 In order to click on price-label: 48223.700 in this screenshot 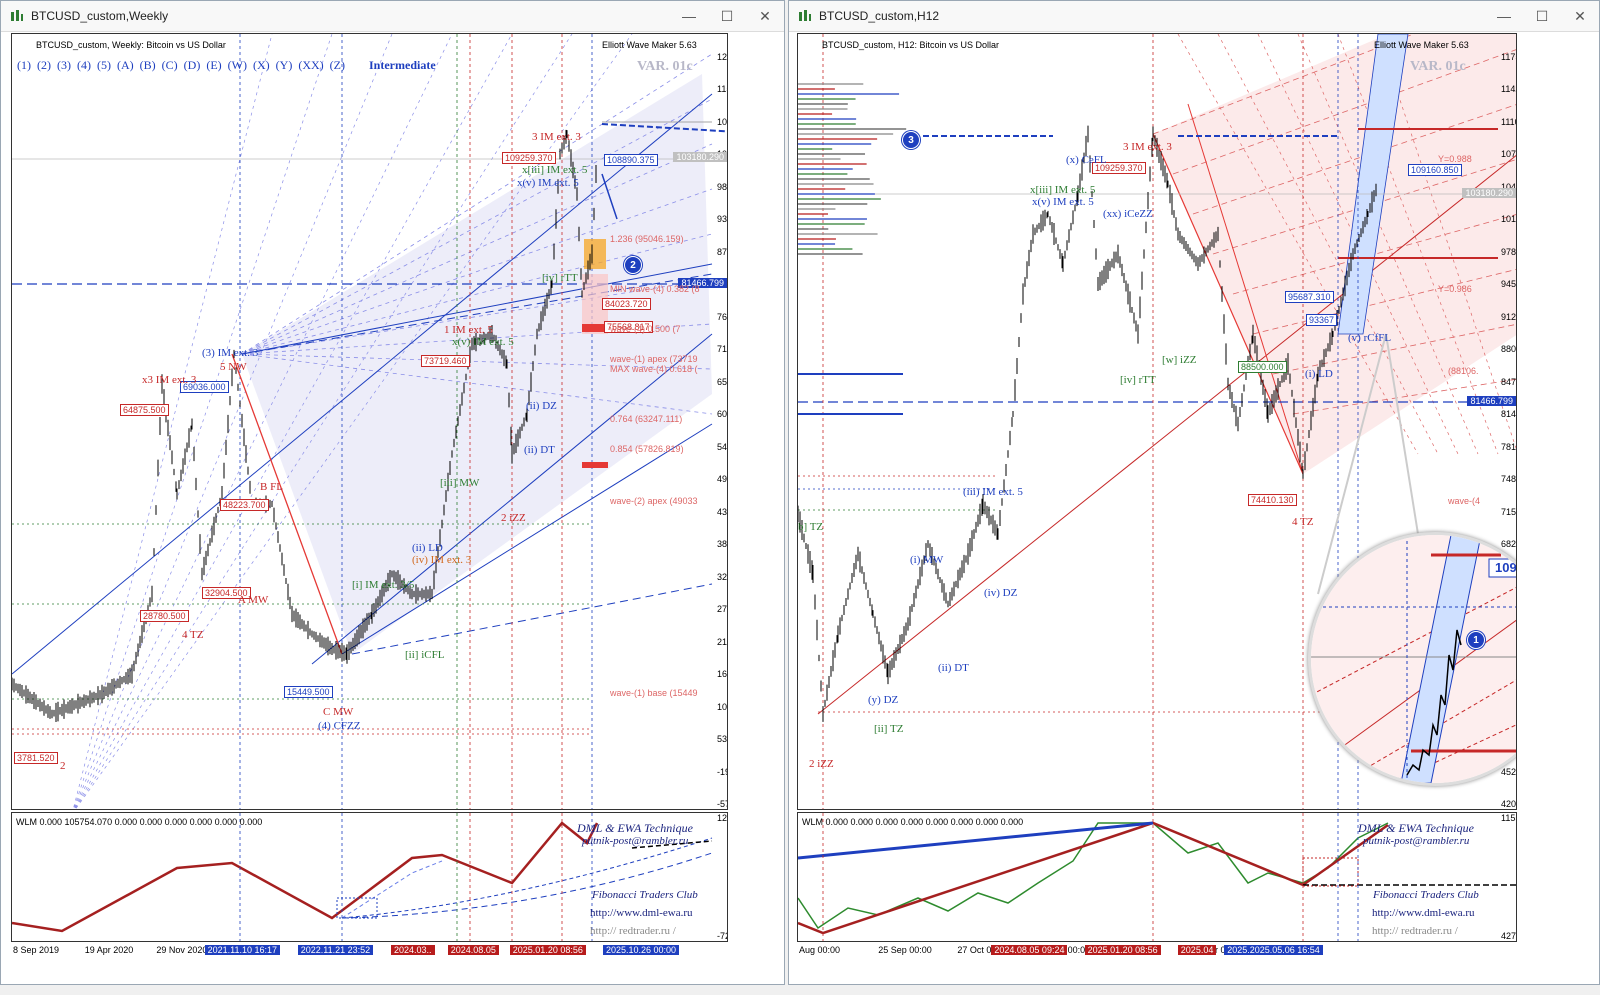, I will do `click(244, 505)`.